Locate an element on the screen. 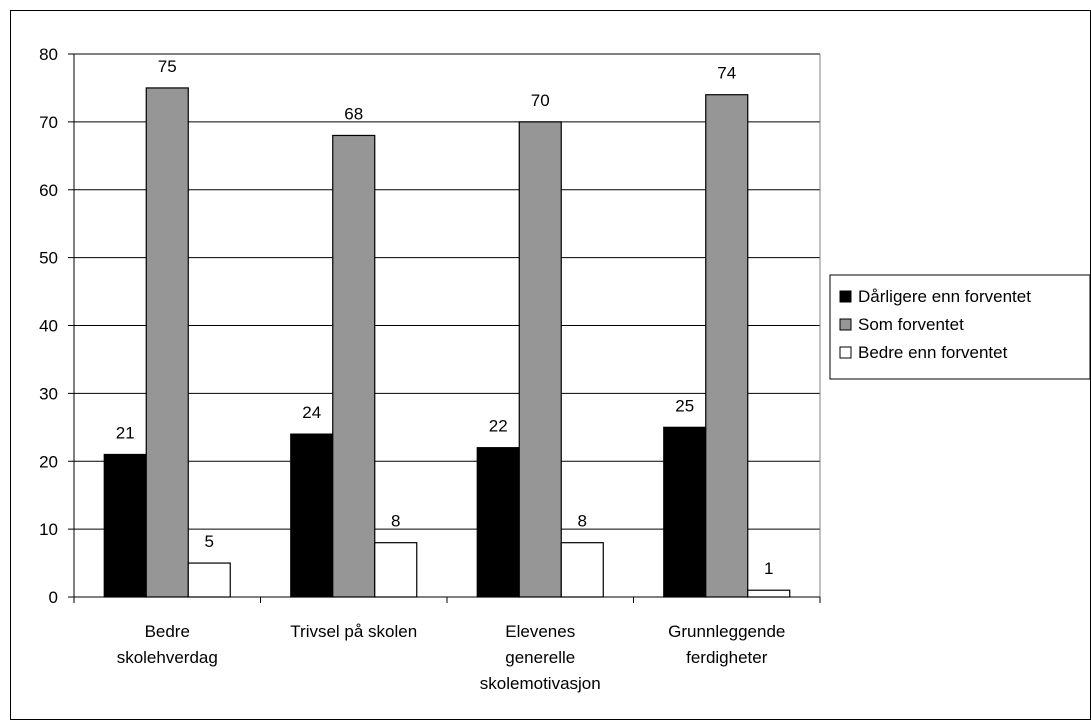 The width and height of the screenshot is (1091, 722). x-tick-label: Trivsel på skolen is located at coordinates (353, 631).